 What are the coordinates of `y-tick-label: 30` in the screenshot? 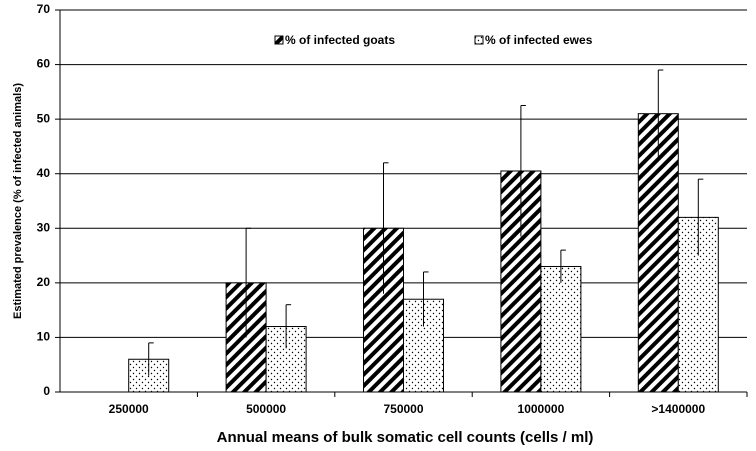 It's located at (44, 227).